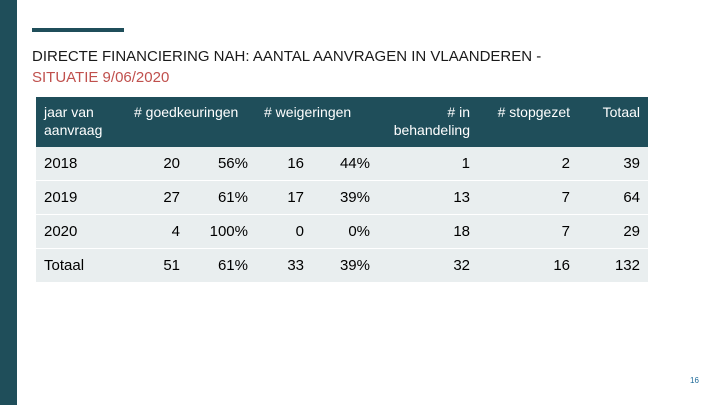 The height and width of the screenshot is (405, 720). I want to click on cell-stopgezet: 2, so click(528, 164).